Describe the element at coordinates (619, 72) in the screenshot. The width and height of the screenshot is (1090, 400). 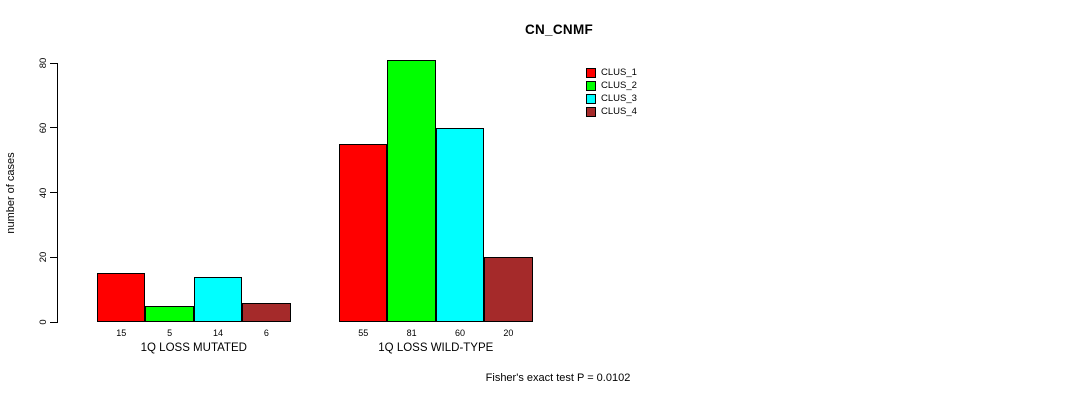
I see `legend-label: CLUS_1` at that location.